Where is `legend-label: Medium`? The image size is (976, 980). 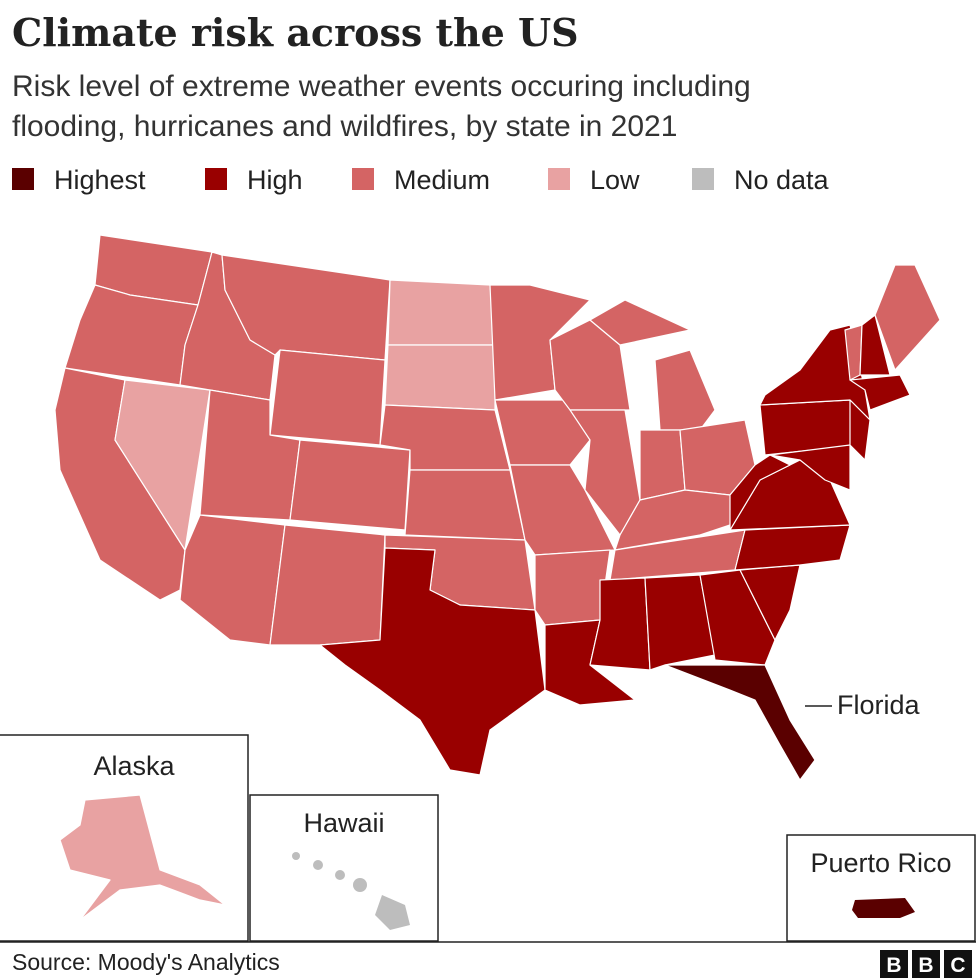
legend-label: Medium is located at coordinates (442, 180).